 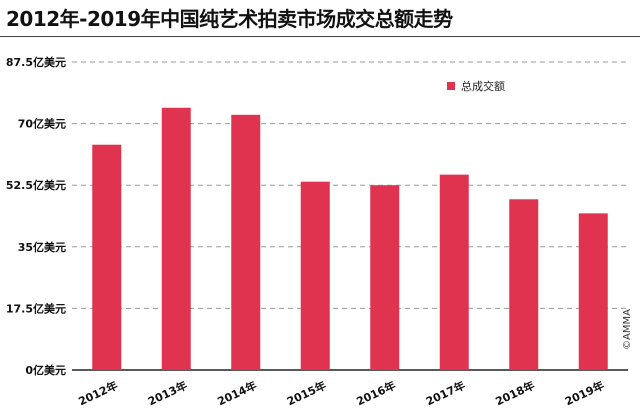 What do you see at coordinates (515, 393) in the screenshot?
I see `x-tick-label: 2018年` at bounding box center [515, 393].